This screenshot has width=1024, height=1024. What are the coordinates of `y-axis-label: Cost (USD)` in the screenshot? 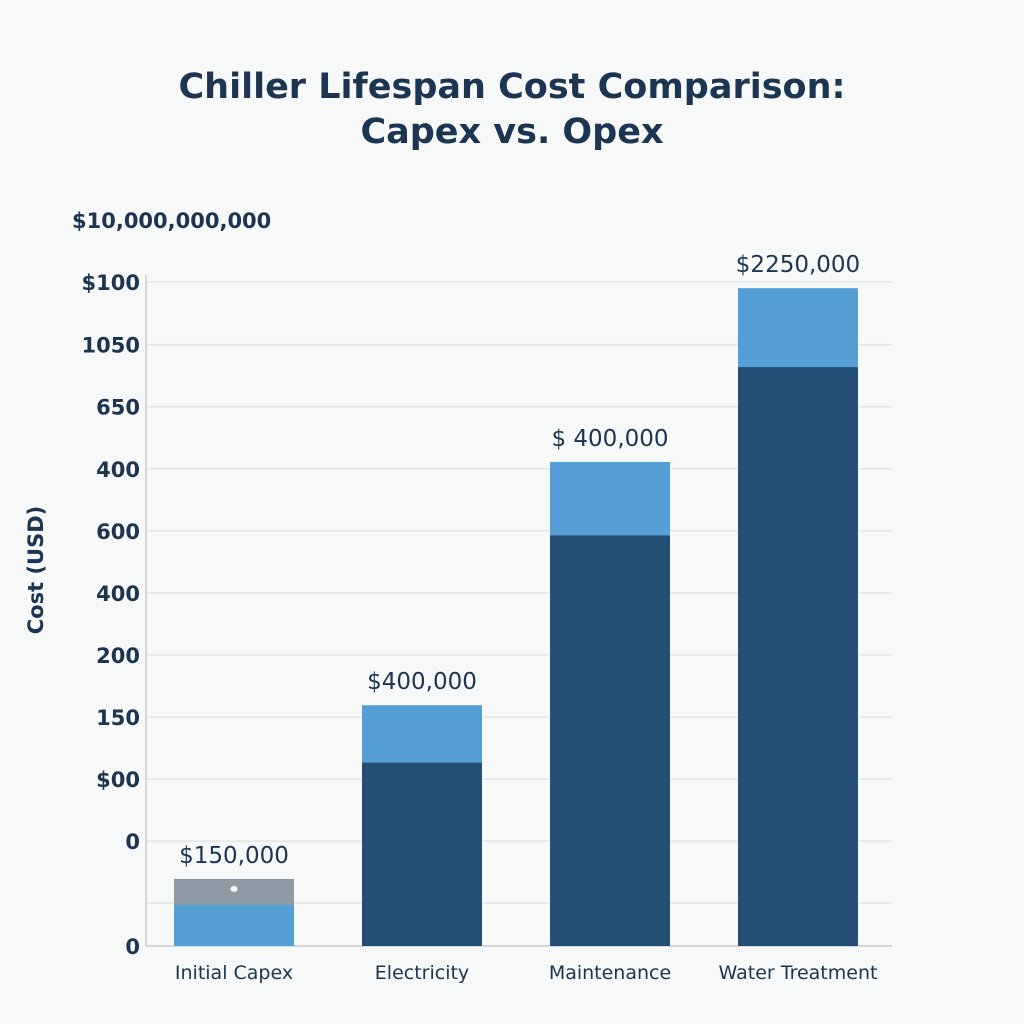 It's located at (36, 570).